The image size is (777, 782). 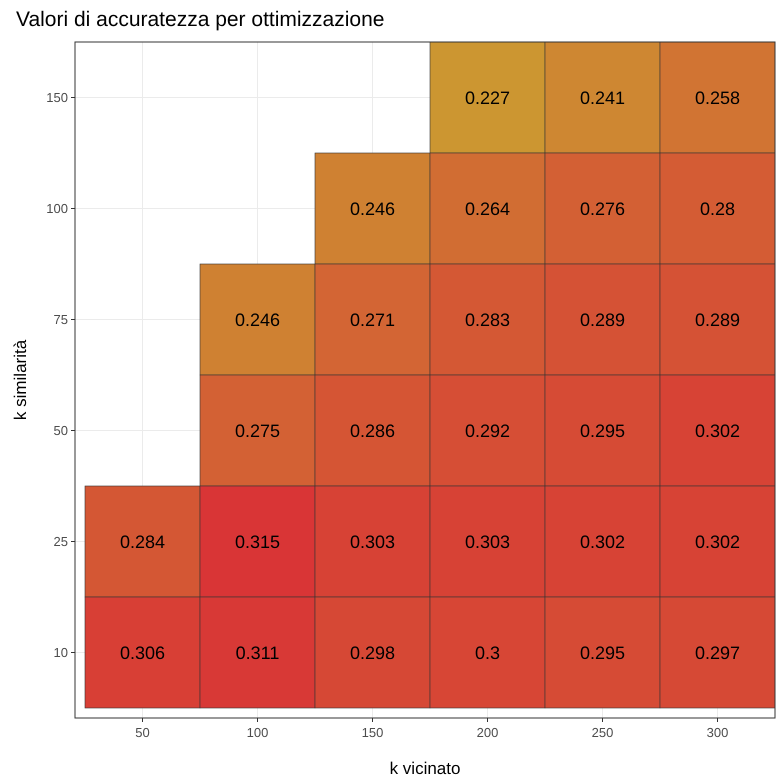 What do you see at coordinates (373, 652) in the screenshot?
I see `data-label: 0.298` at bounding box center [373, 652].